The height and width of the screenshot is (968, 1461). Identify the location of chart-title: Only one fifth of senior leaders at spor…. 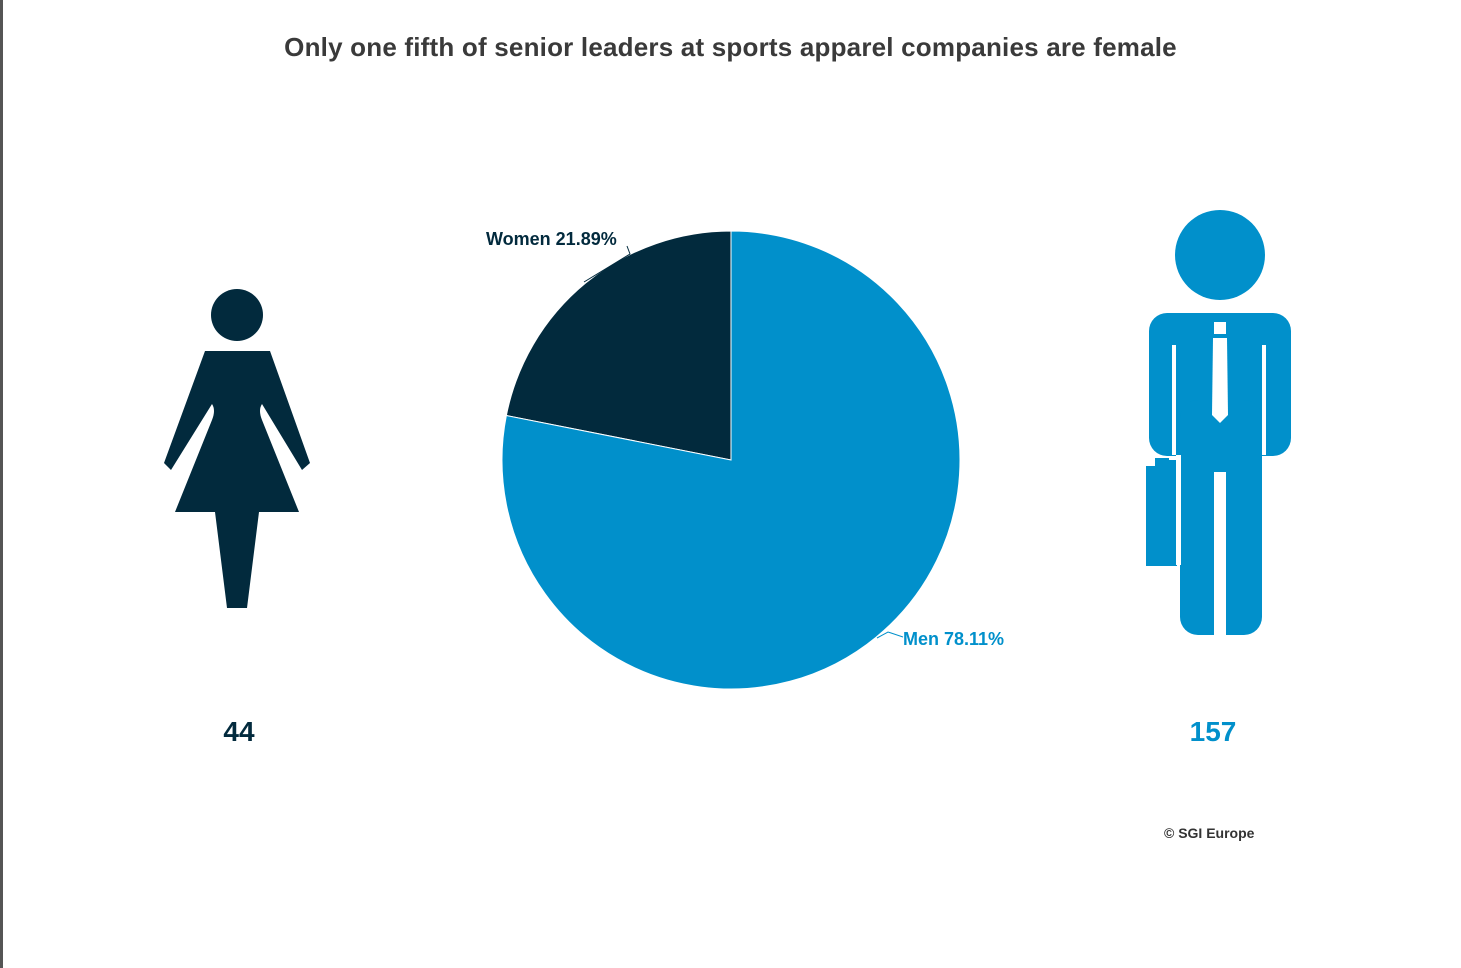
(730, 47).